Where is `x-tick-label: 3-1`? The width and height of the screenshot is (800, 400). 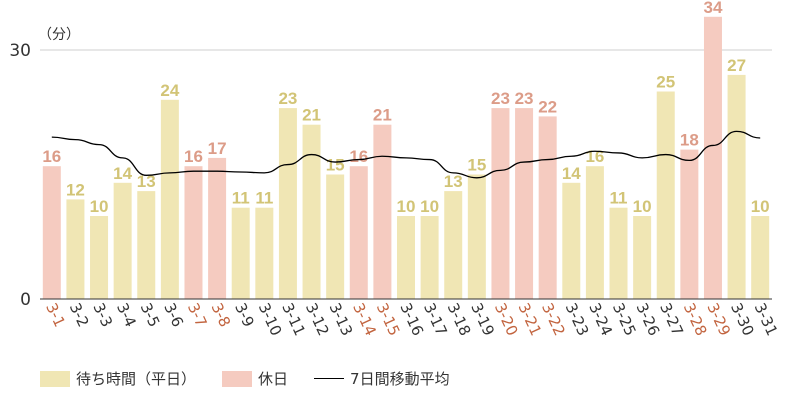 x-tick-label: 3-1 is located at coordinates (55, 315).